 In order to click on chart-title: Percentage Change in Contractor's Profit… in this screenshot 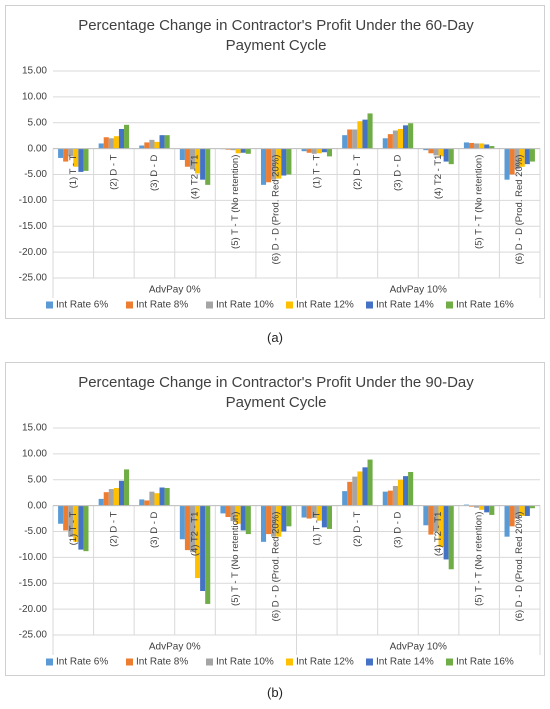, I will do `click(276, 35)`.